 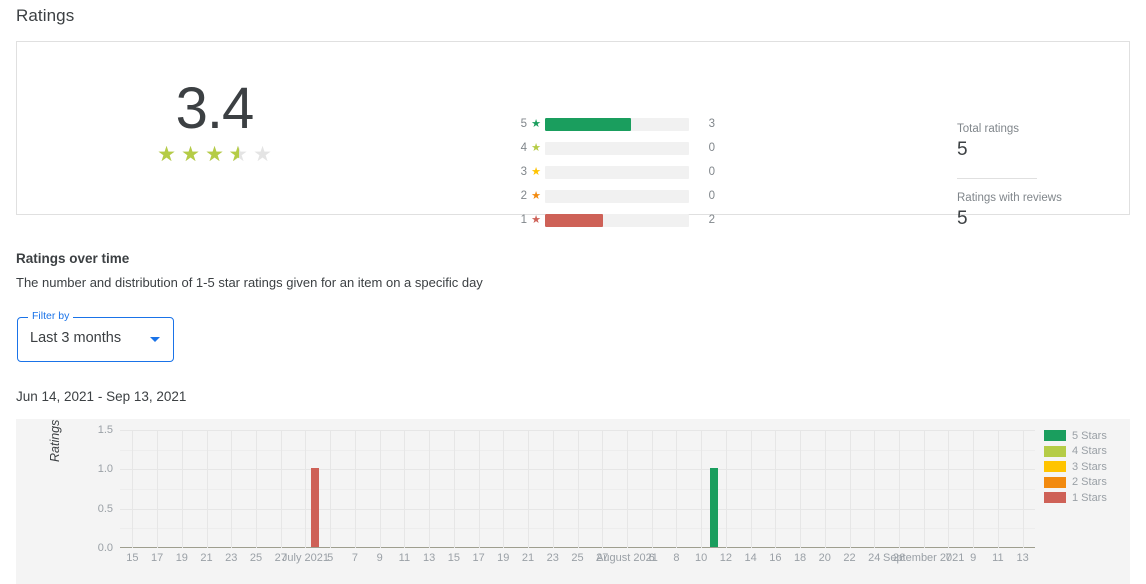 I want to click on legend-item: 4 Stars, so click(x=1092, y=452).